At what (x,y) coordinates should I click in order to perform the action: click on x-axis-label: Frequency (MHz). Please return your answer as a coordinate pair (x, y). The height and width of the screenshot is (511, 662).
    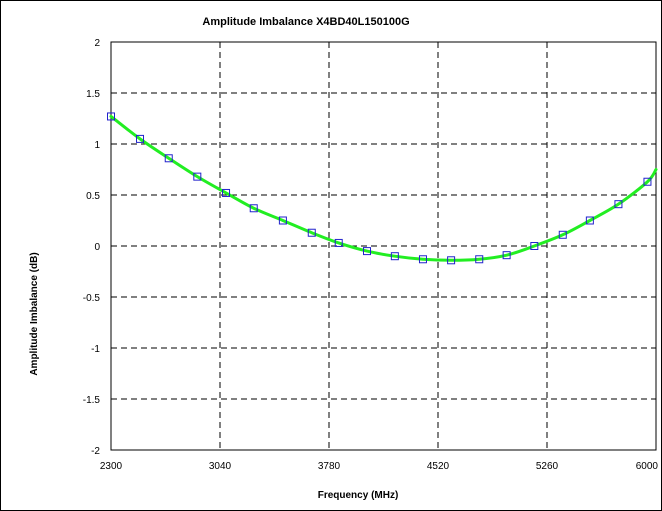
    Looking at the image, I should click on (358, 495).